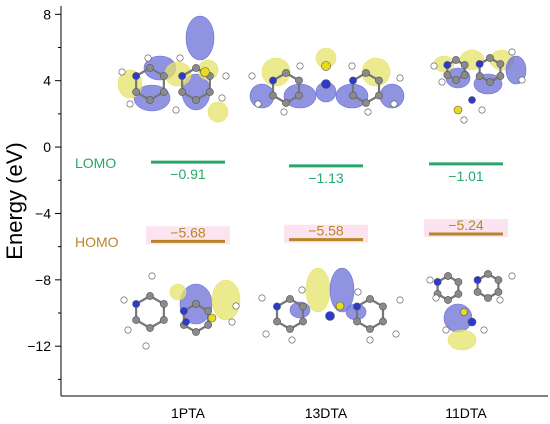  Describe the element at coordinates (47, 81) in the screenshot. I see `y-tick-label: 4` at that location.